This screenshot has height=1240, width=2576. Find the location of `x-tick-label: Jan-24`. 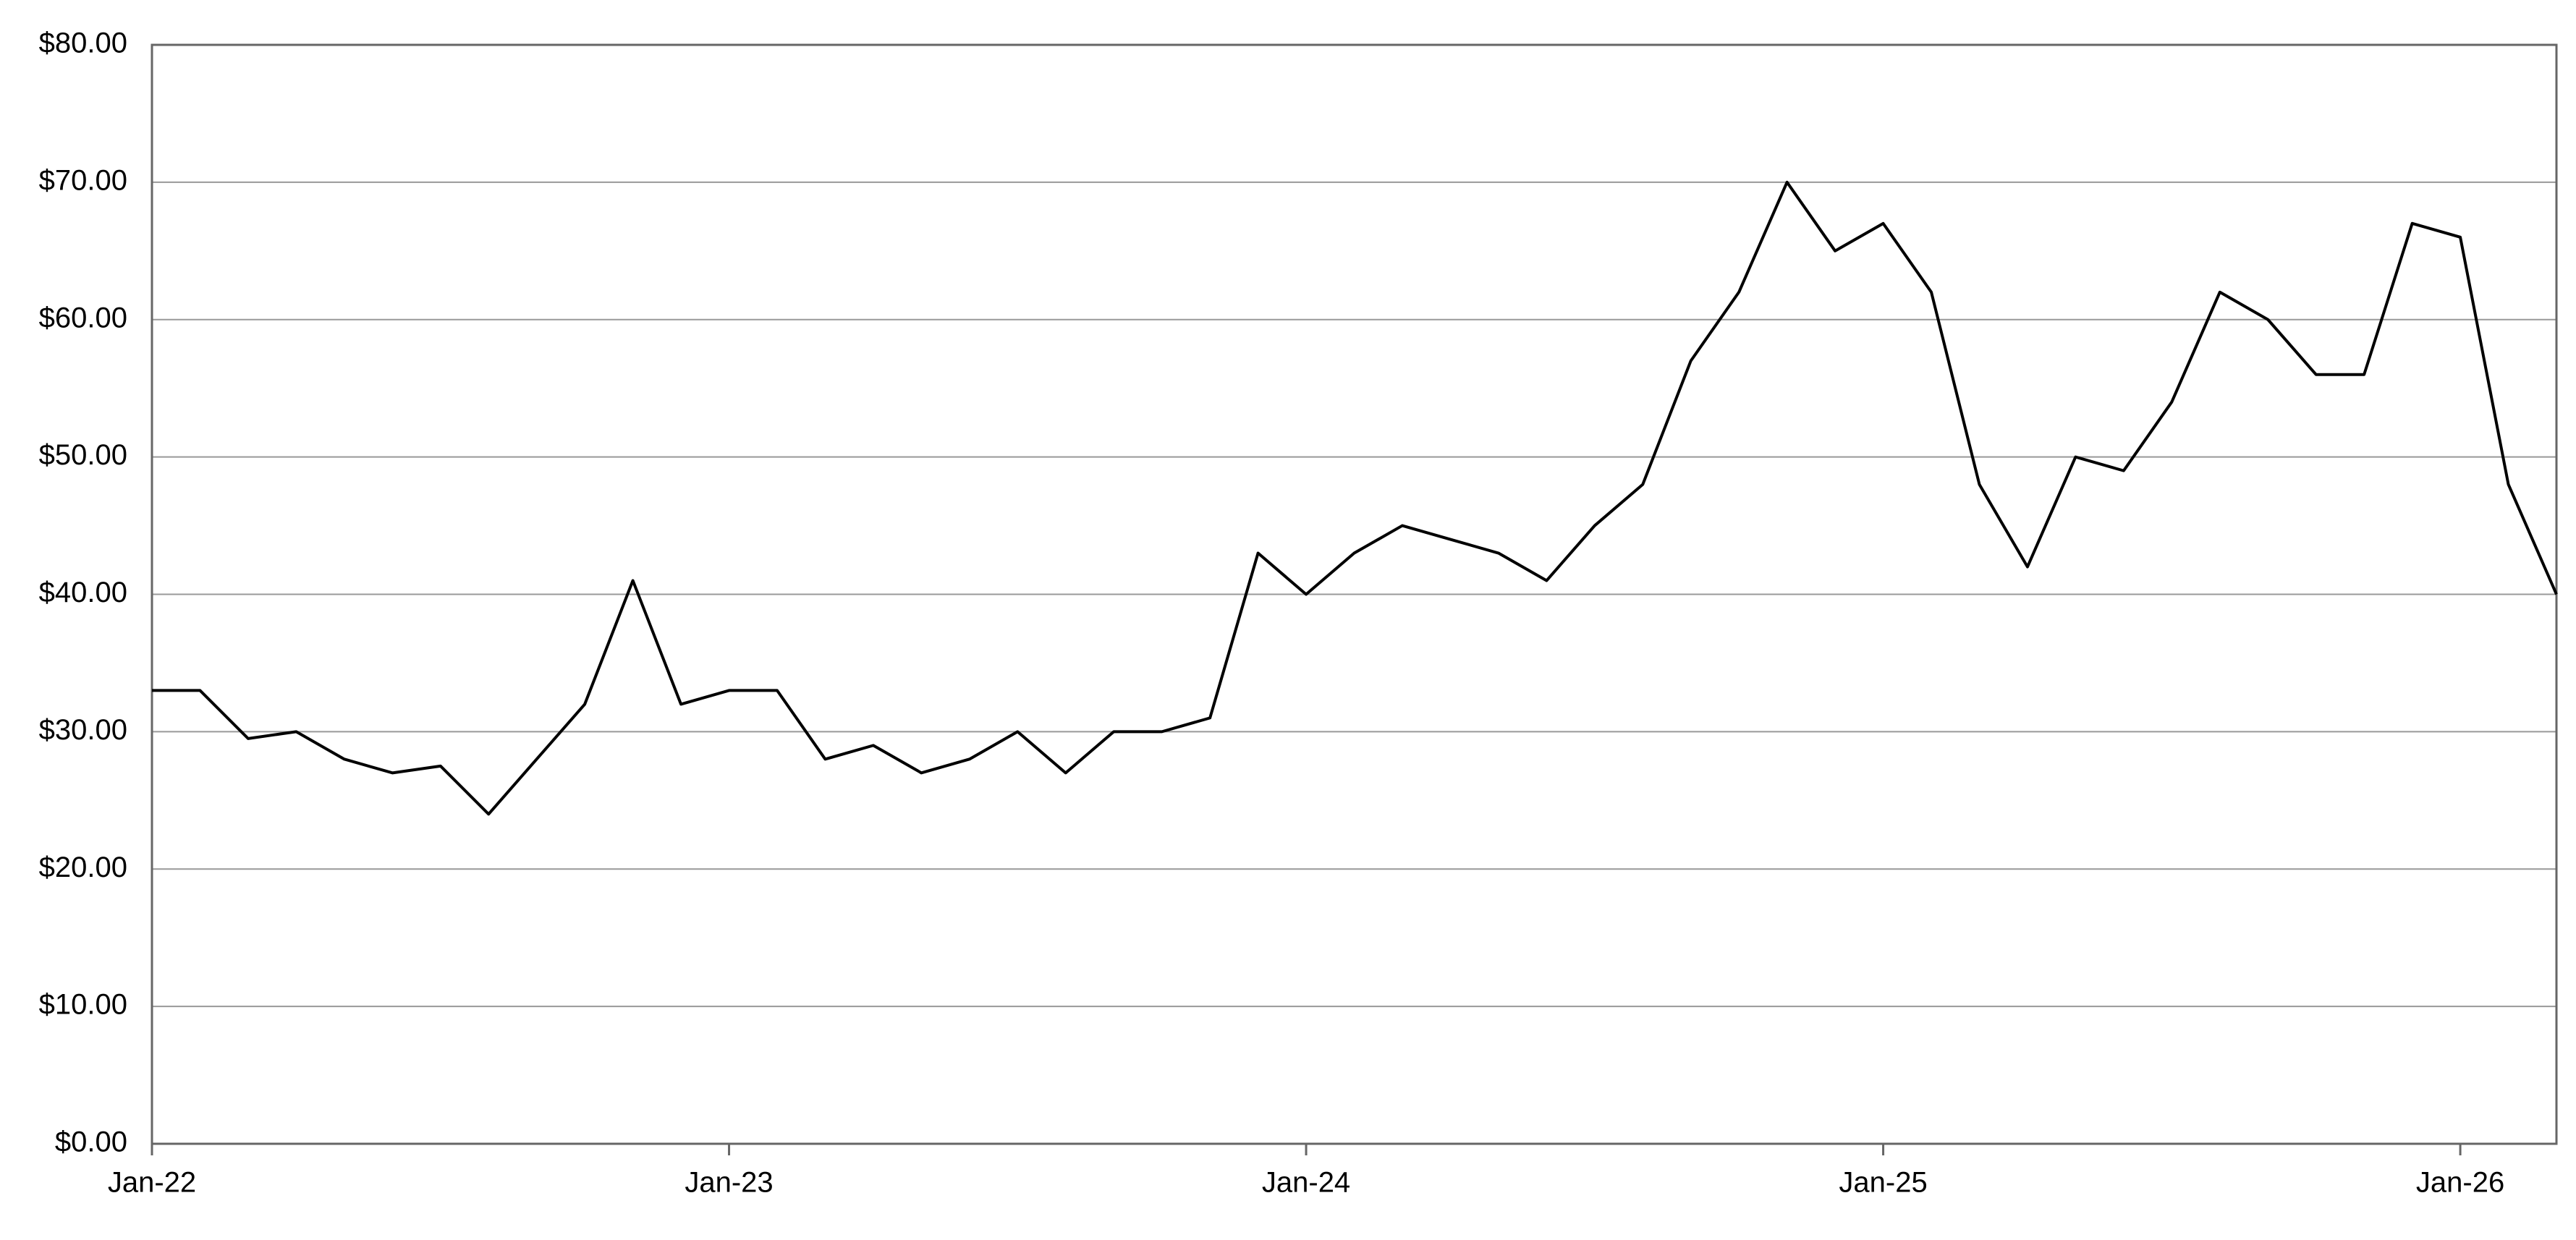

x-tick-label: Jan-24 is located at coordinates (1306, 1183).